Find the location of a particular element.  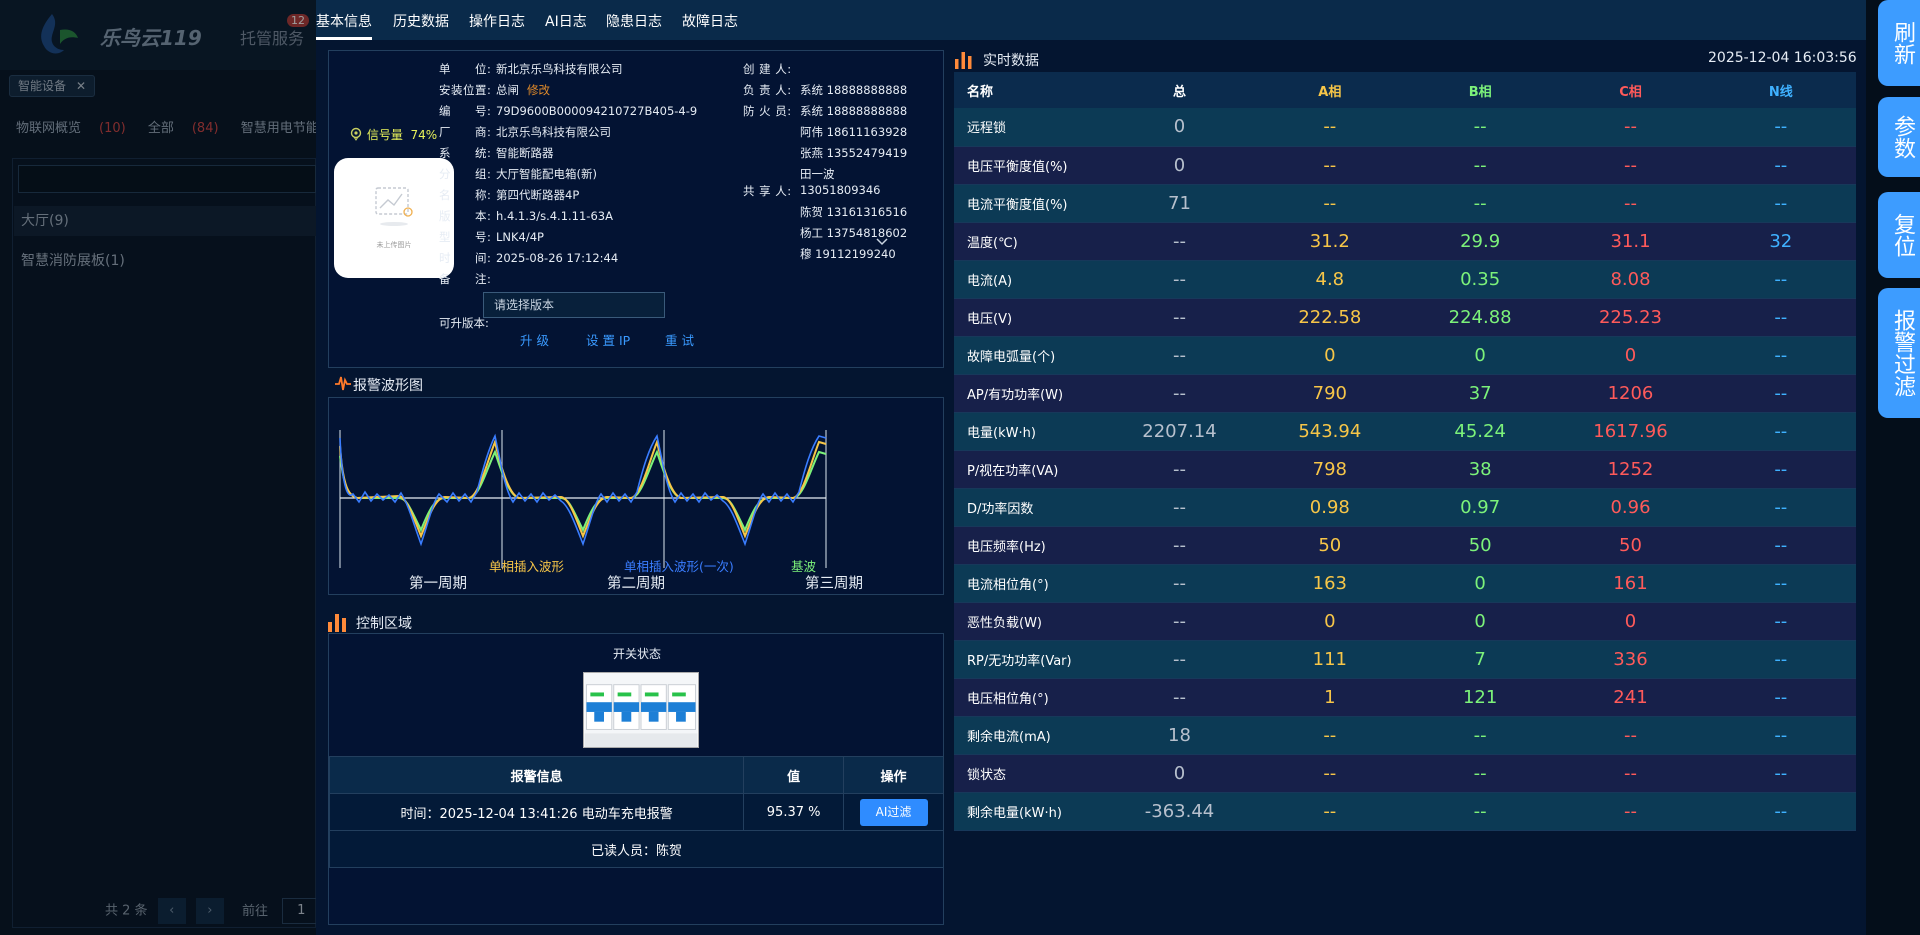

refresh-button: 刷新 is located at coordinates (1899, 43).